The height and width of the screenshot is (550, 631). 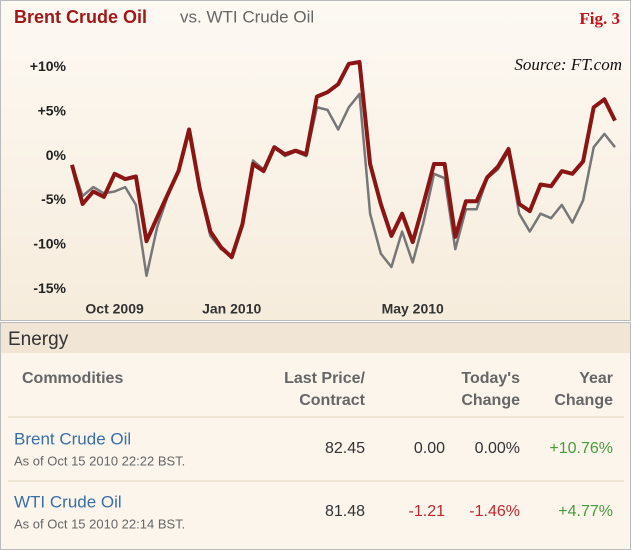 What do you see at coordinates (99, 460) in the screenshot?
I see `as-of-note: As of Oct 15 2010 22:22 BST.` at bounding box center [99, 460].